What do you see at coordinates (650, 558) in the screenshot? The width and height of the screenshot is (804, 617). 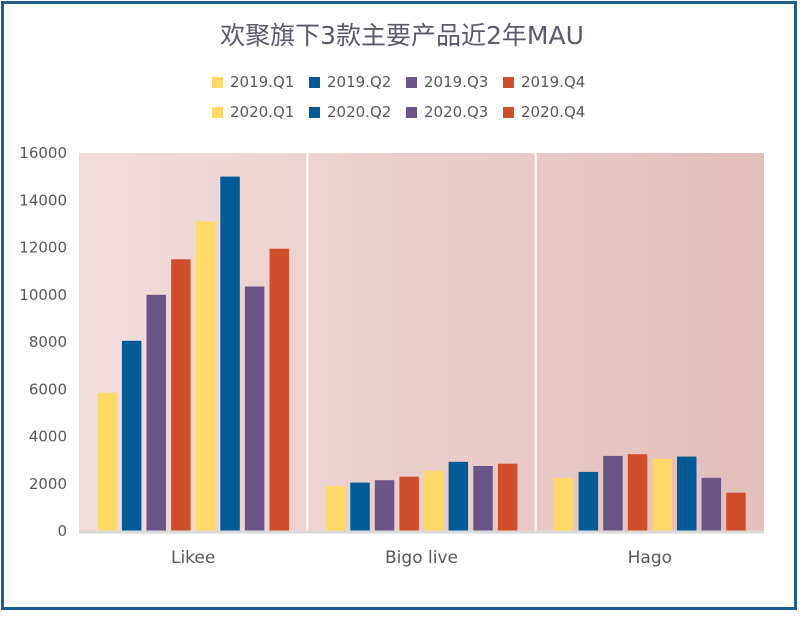 I see `x-category-label: Hago` at bounding box center [650, 558].